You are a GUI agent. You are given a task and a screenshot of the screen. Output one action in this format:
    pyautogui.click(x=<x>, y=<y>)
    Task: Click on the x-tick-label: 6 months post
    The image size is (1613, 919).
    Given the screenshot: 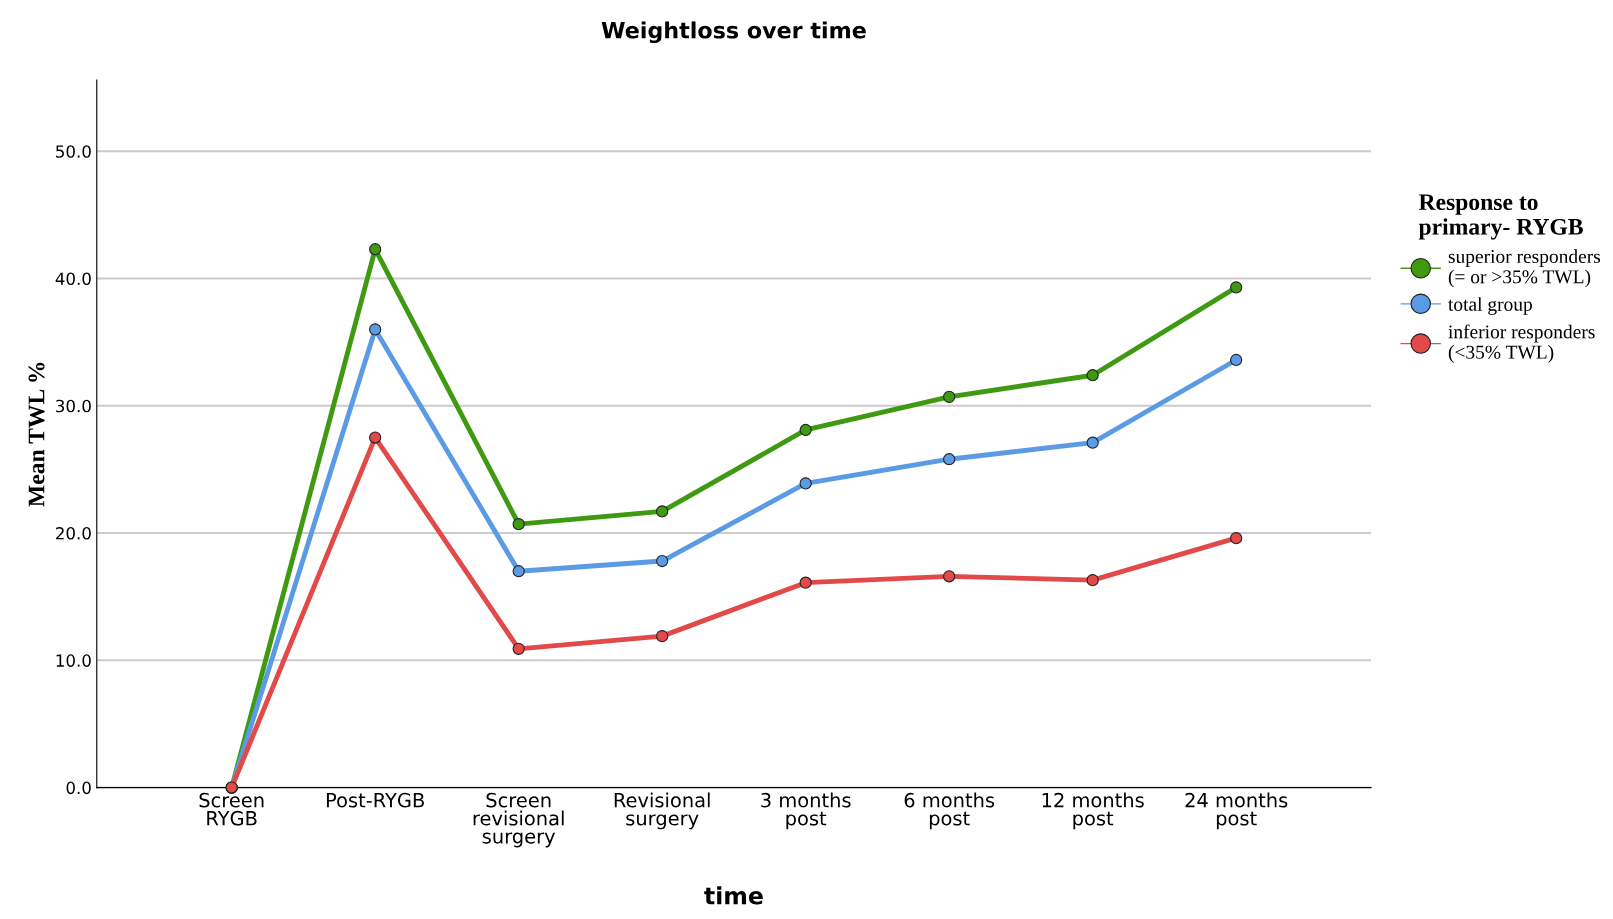 What is the action you would take?
    pyautogui.click(x=949, y=811)
    